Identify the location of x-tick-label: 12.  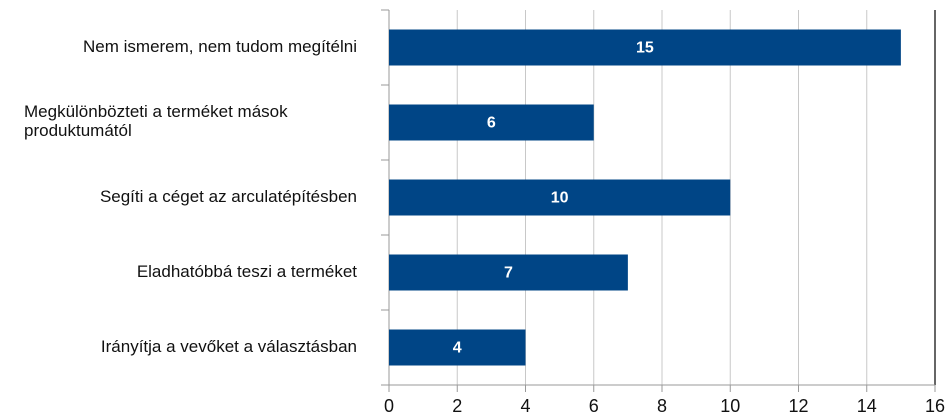
(798, 406).